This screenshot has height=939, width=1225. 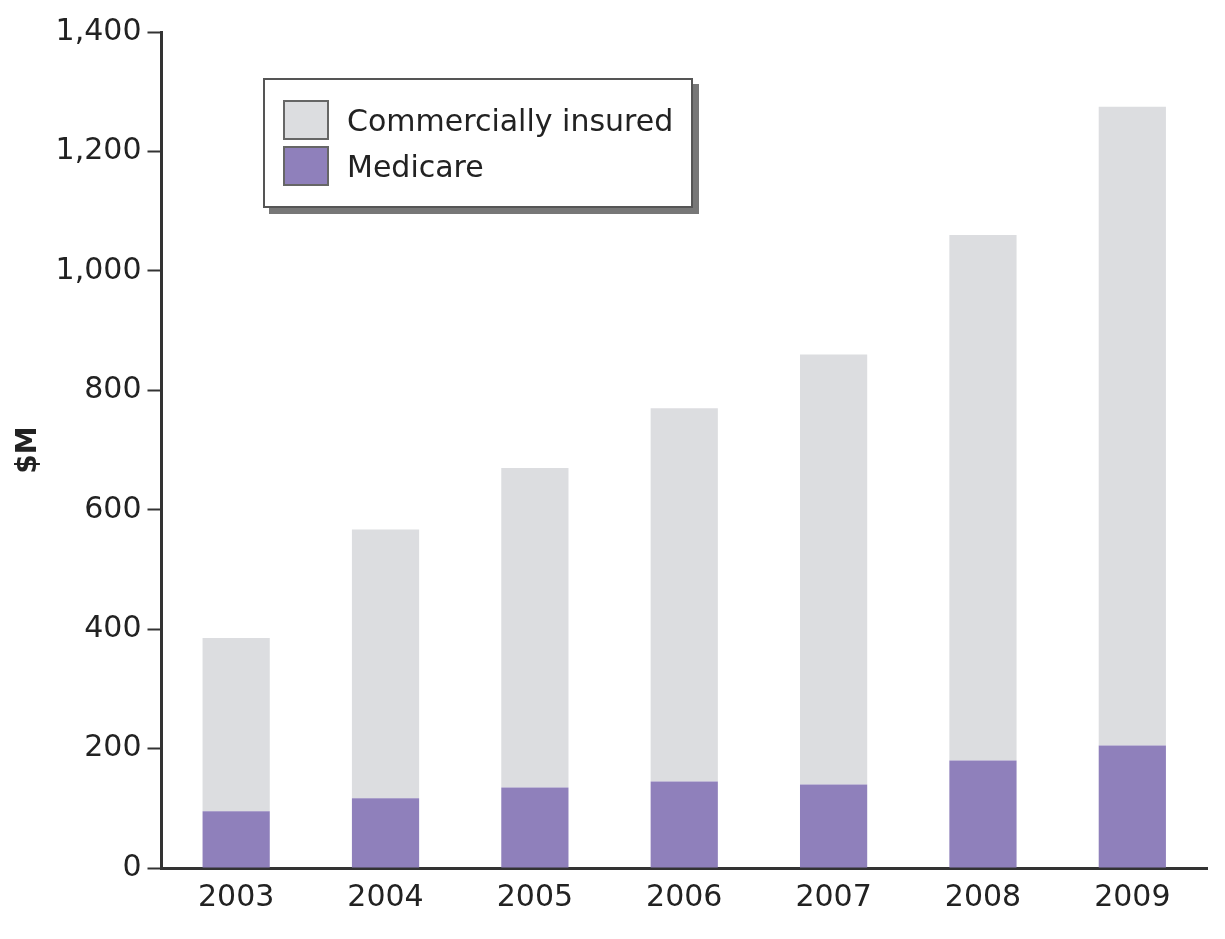 What do you see at coordinates (113, 746) in the screenshot?
I see `y-tick-label: 200` at bounding box center [113, 746].